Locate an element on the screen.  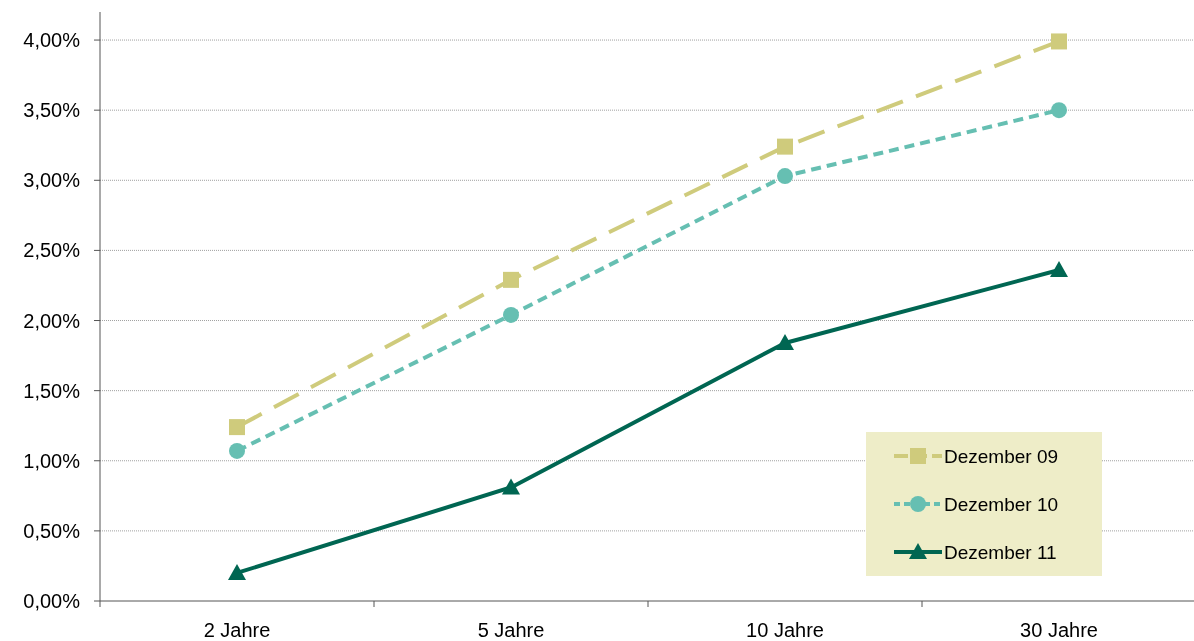
y-tick-label: 4,00% is located at coordinates (52, 40).